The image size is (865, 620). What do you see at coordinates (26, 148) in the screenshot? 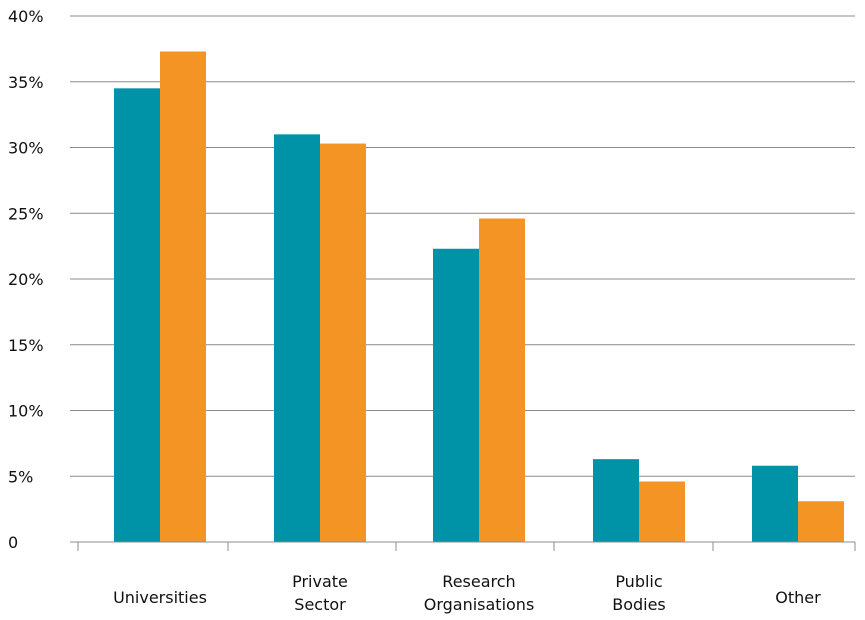
I see `y-tick-label: 30%` at bounding box center [26, 148].